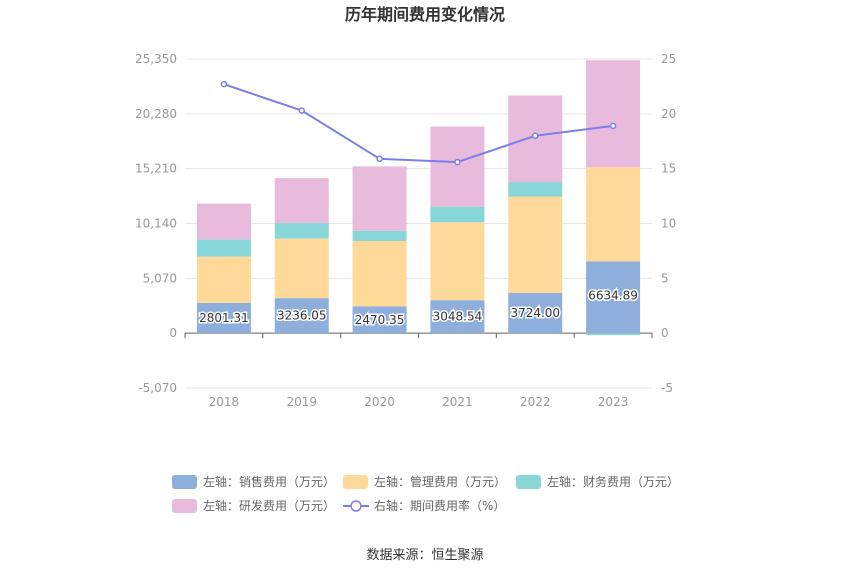 The height and width of the screenshot is (575, 850). Describe the element at coordinates (356, 506) in the screenshot. I see `legend-swatch-marker` at that location.